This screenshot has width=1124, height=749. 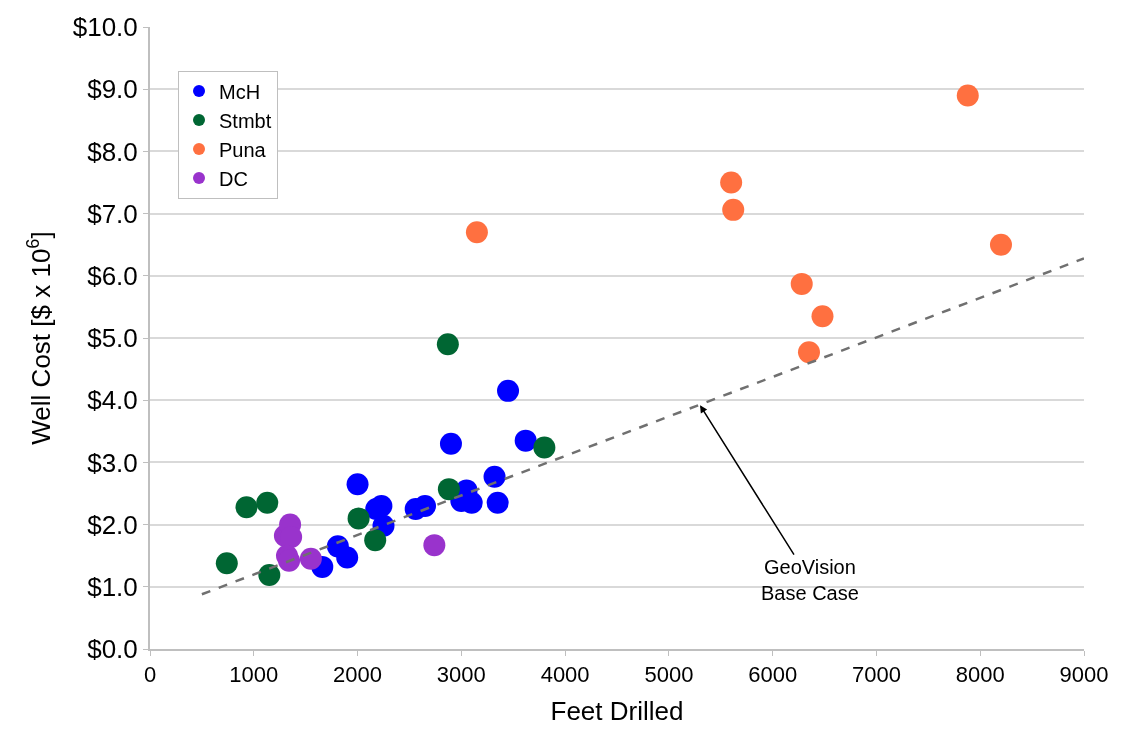 I want to click on y-tick-label: $5.0, so click(x=112, y=338).